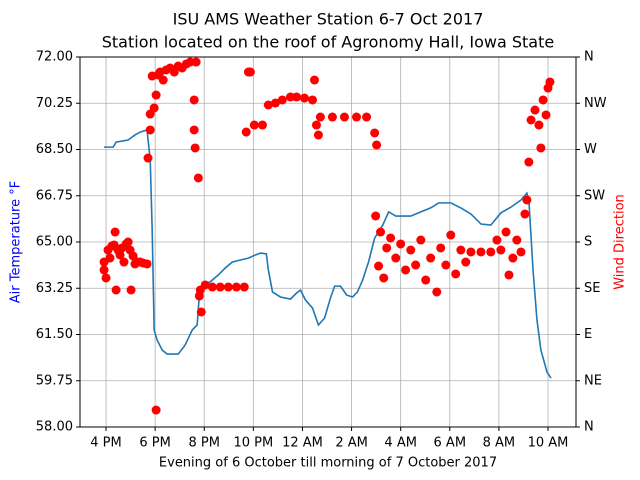  What do you see at coordinates (588, 334) in the screenshot?
I see `y2-tick-label: E` at bounding box center [588, 334].